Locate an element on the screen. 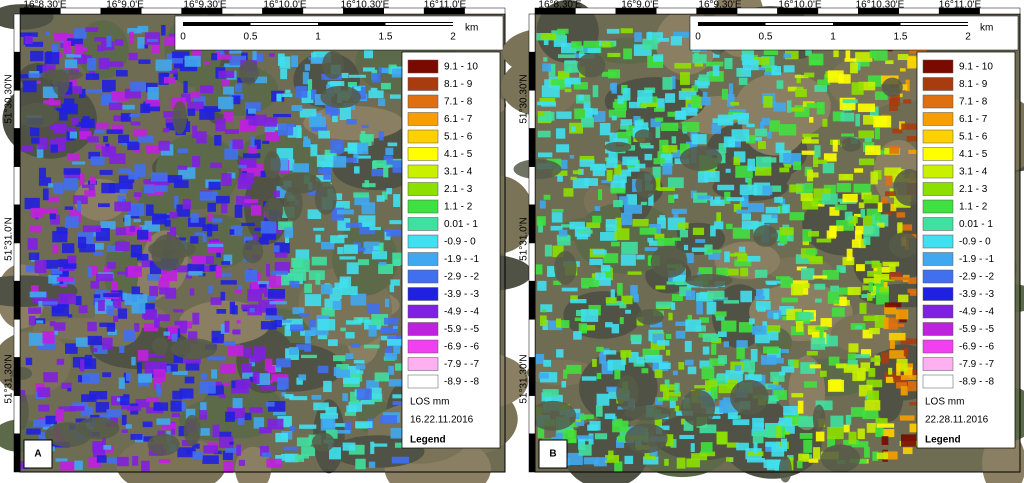  scale-label: 0 is located at coordinates (698, 37).